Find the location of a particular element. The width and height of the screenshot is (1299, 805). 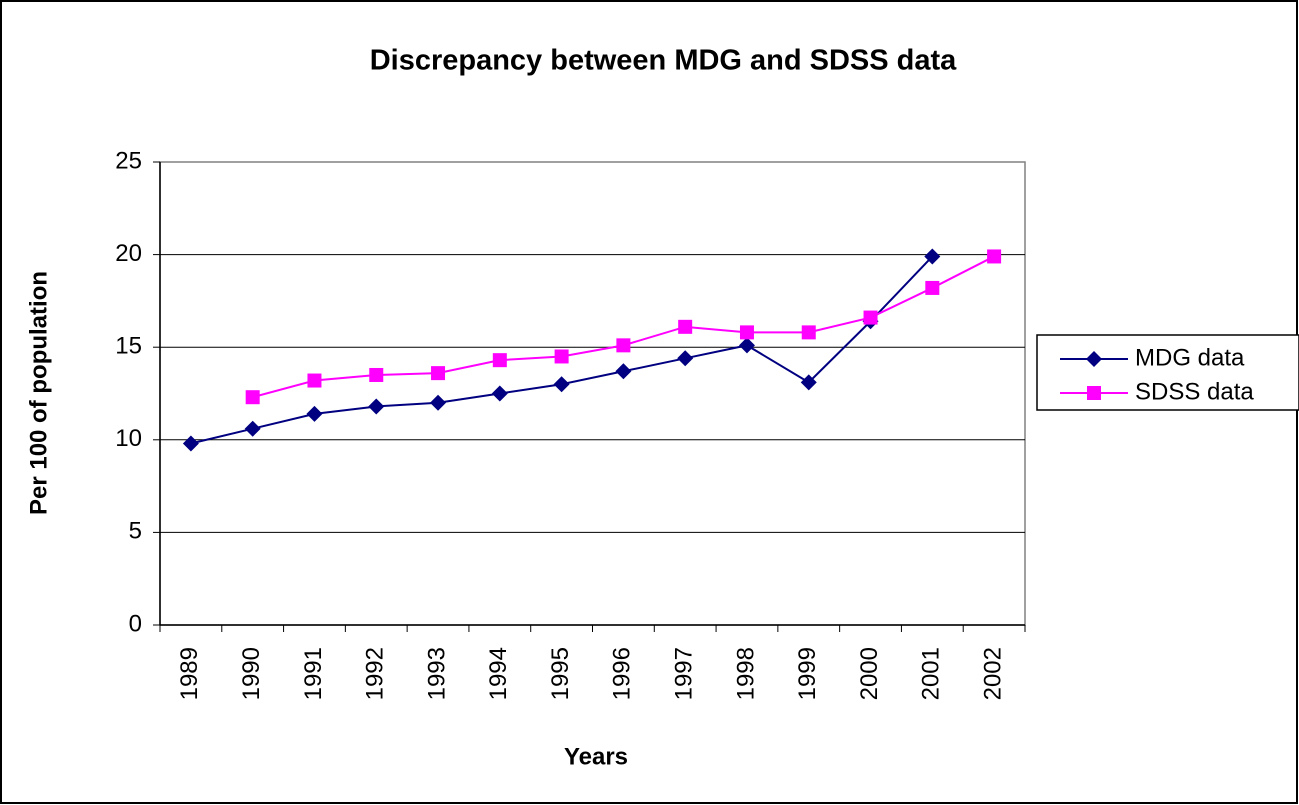

x-tick-label: 1997 is located at coordinates (684, 673).